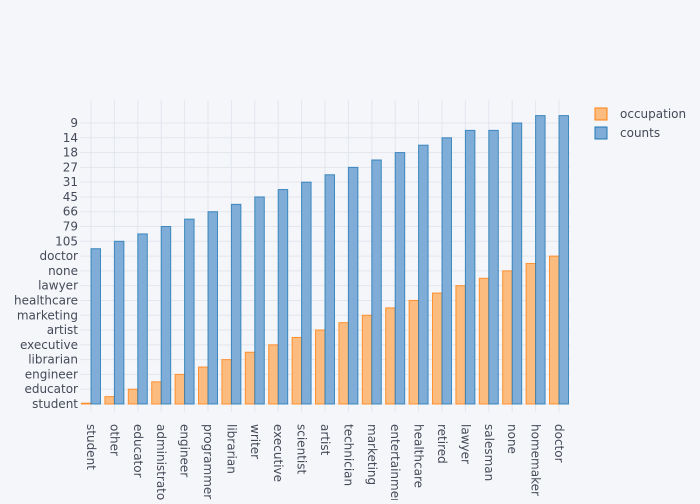 Image resolution: width=700 pixels, height=504 pixels. Describe the element at coordinates (512, 439) in the screenshot. I see `x-tick-label: none` at that location.